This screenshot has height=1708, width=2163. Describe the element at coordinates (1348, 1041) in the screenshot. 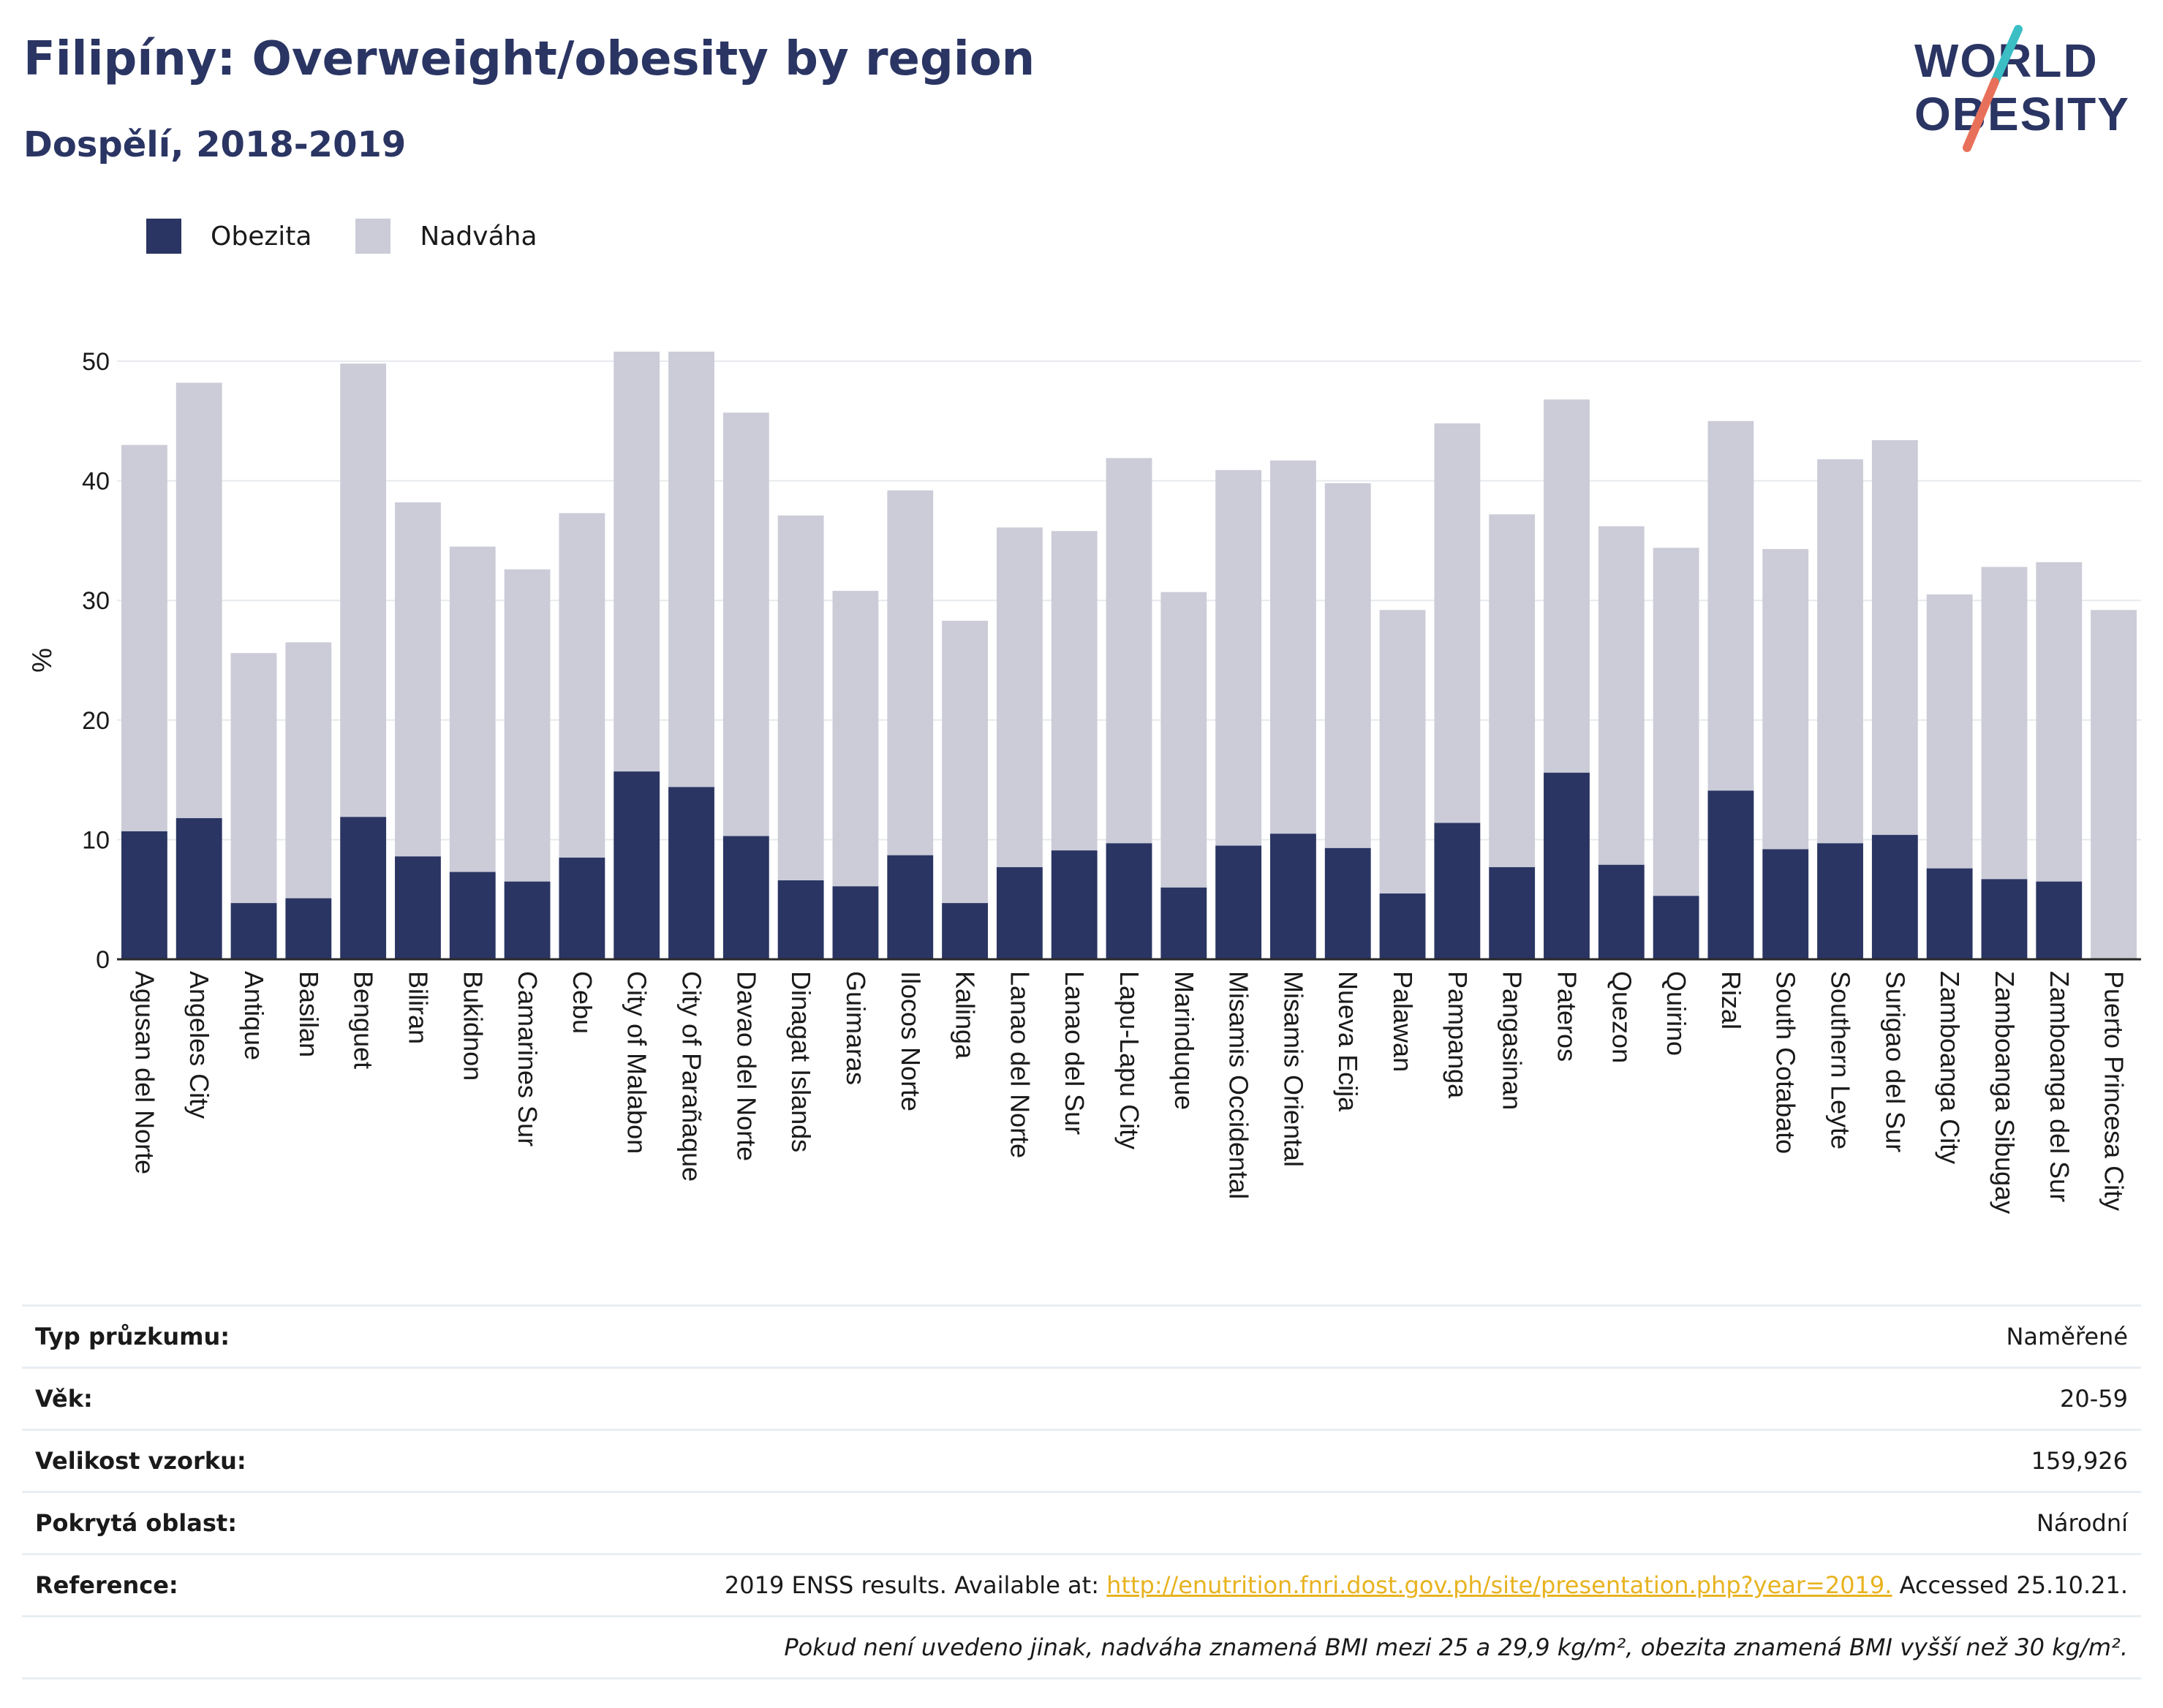

I see `x-tick-label: Nueva Ecija` at that location.